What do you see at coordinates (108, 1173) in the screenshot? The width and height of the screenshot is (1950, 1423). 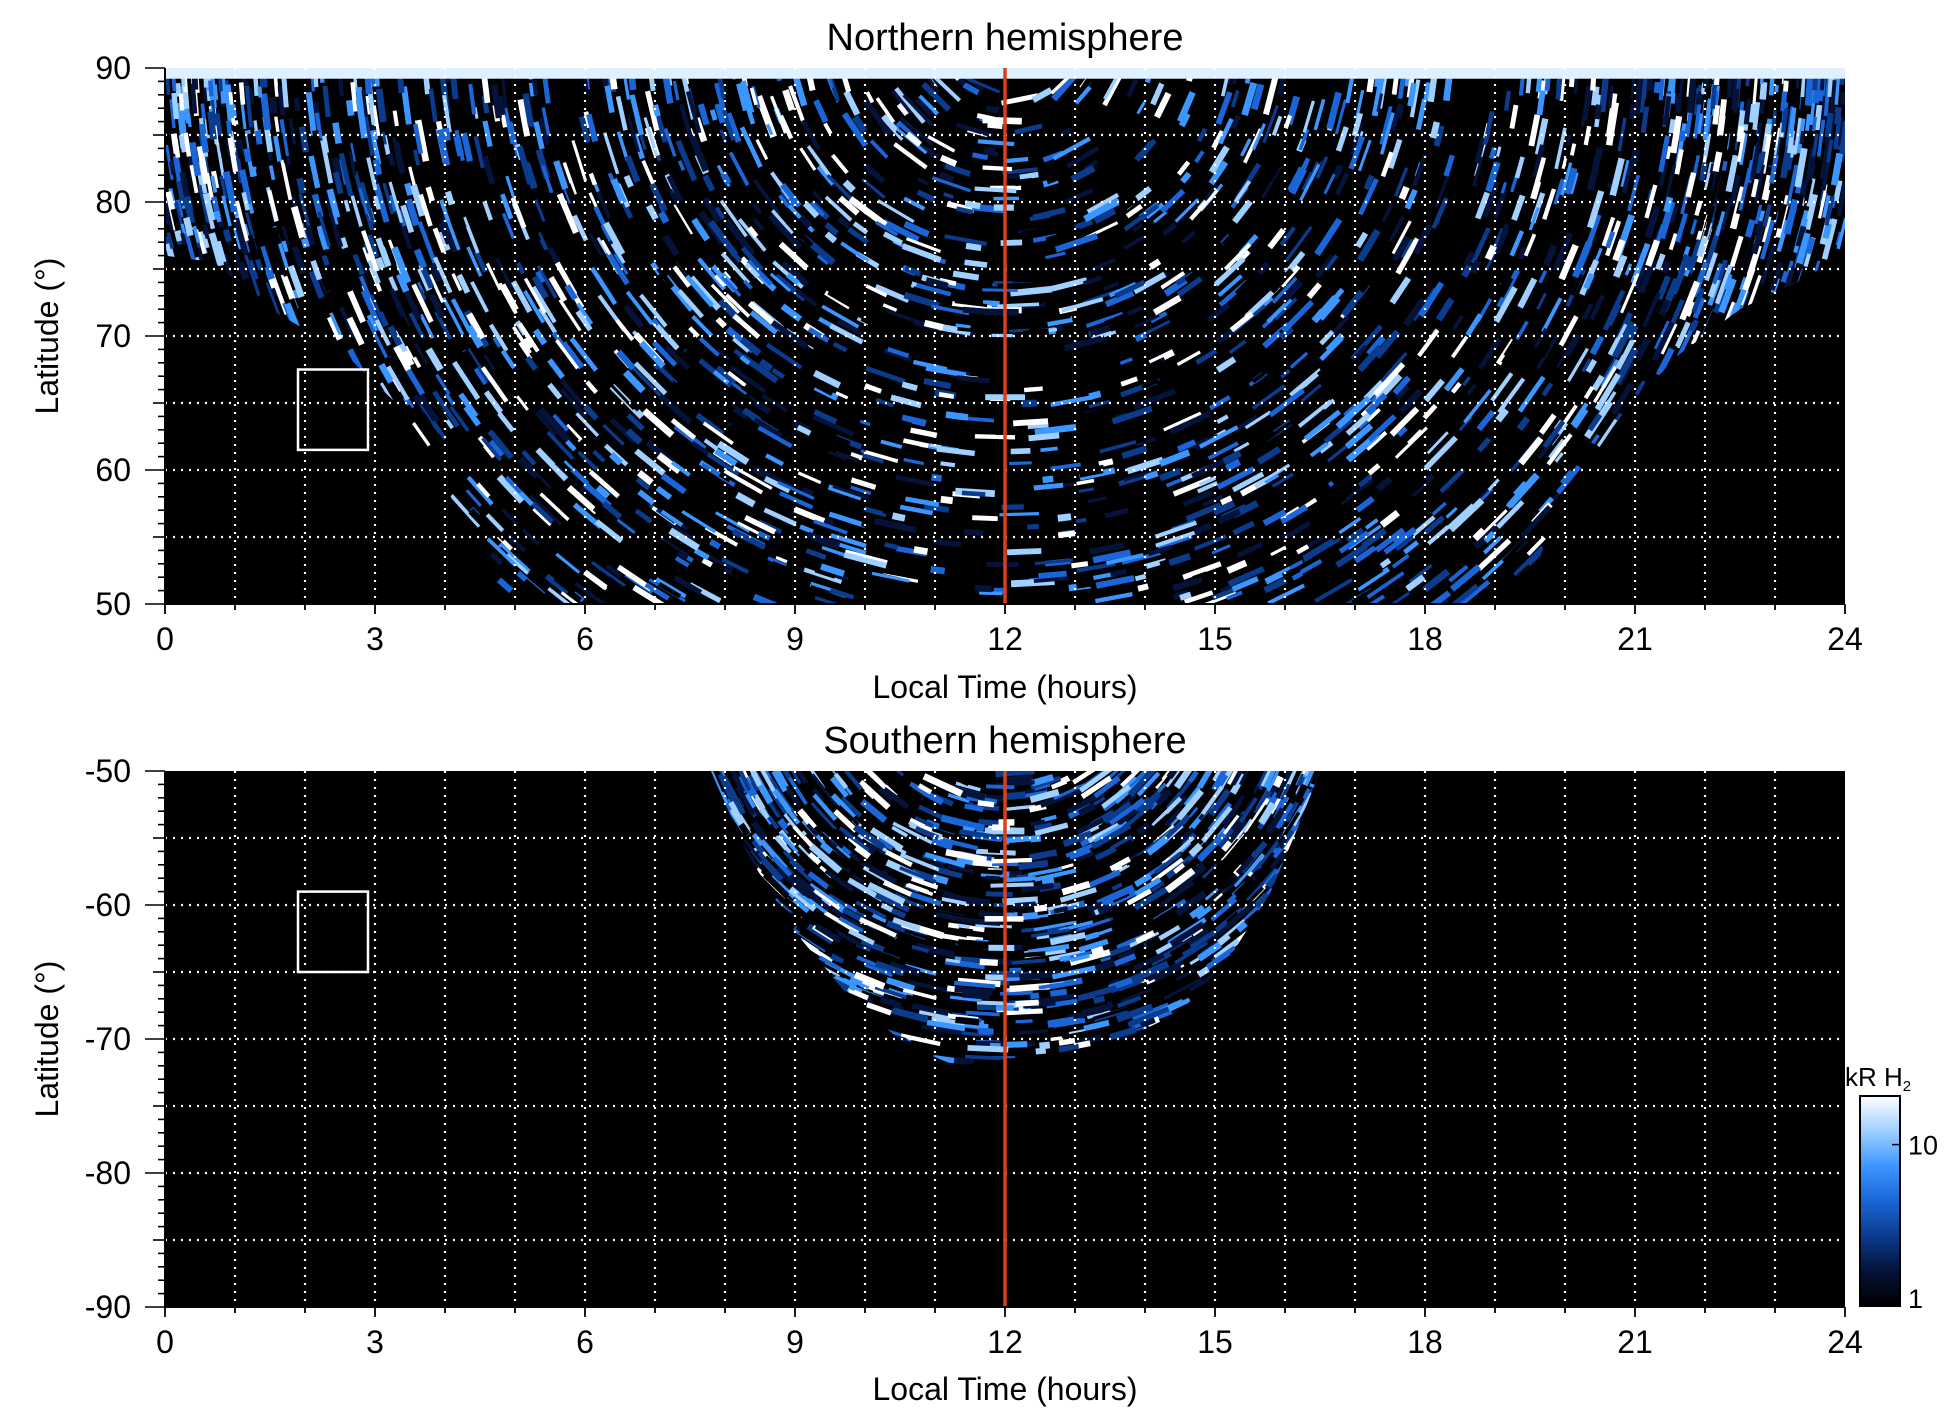 I see `y-tick-label: -80` at bounding box center [108, 1173].